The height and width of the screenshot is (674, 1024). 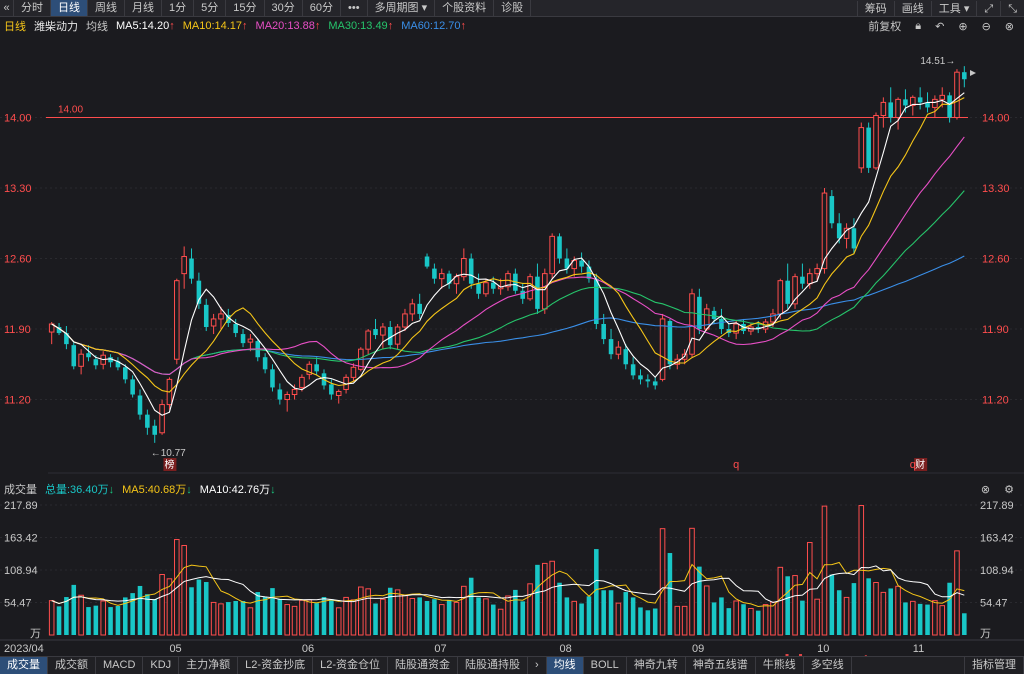 I want to click on tab-period-10: 多周期图 ▾, so click(x=402, y=8).